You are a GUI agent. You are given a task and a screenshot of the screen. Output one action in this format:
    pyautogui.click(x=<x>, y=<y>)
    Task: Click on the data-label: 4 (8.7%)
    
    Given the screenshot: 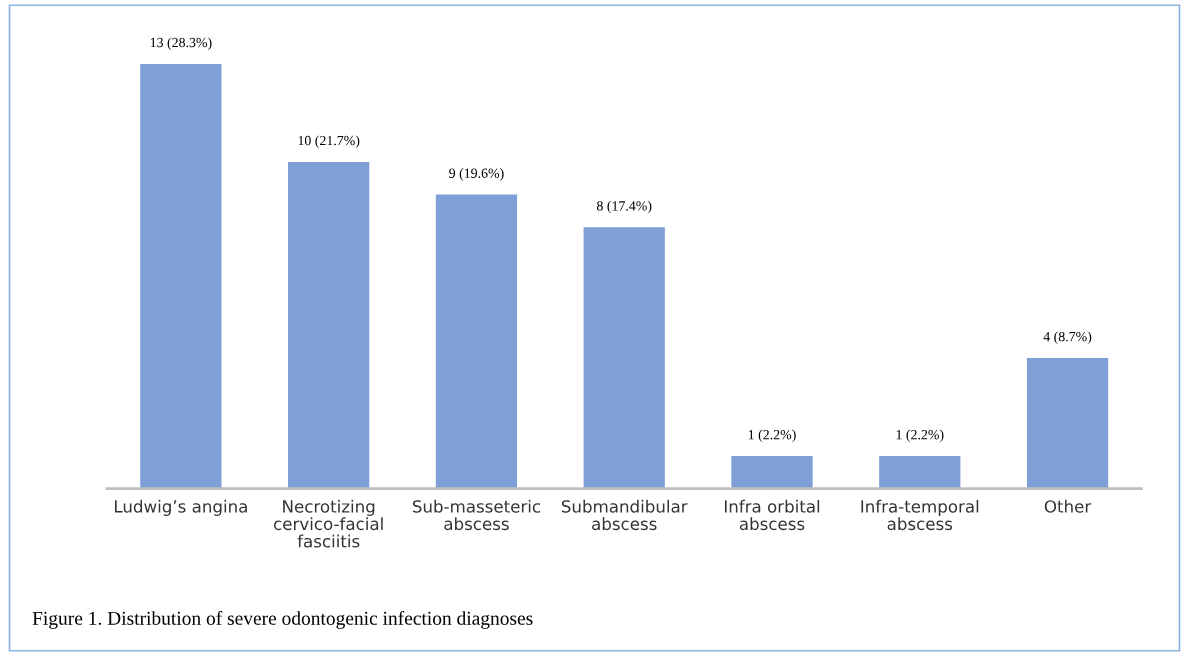 What is the action you would take?
    pyautogui.click(x=1067, y=338)
    